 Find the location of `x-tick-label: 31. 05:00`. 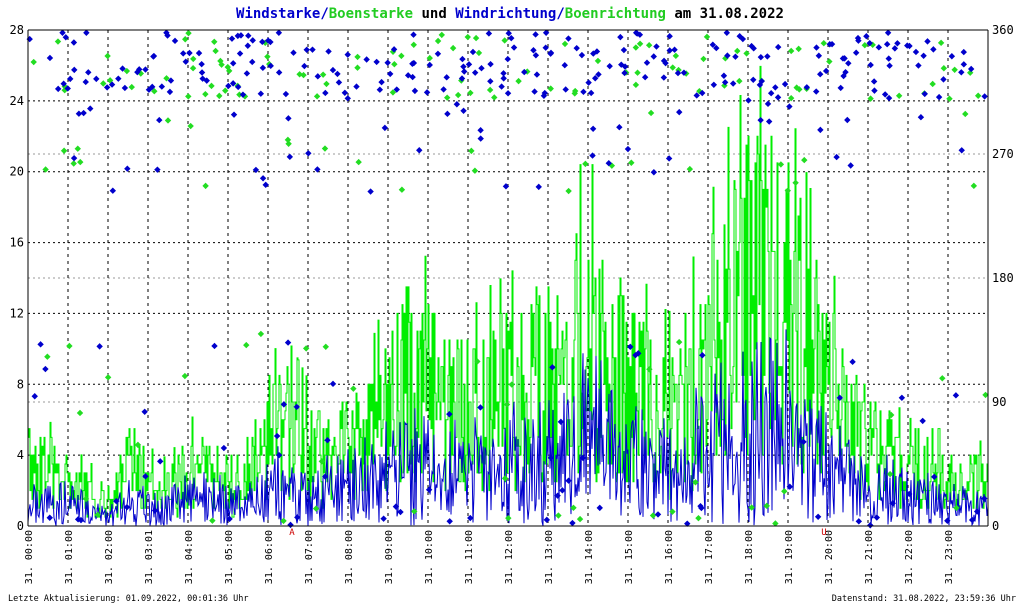

x-tick-label: 31. 05:00 is located at coordinates (229, 557).